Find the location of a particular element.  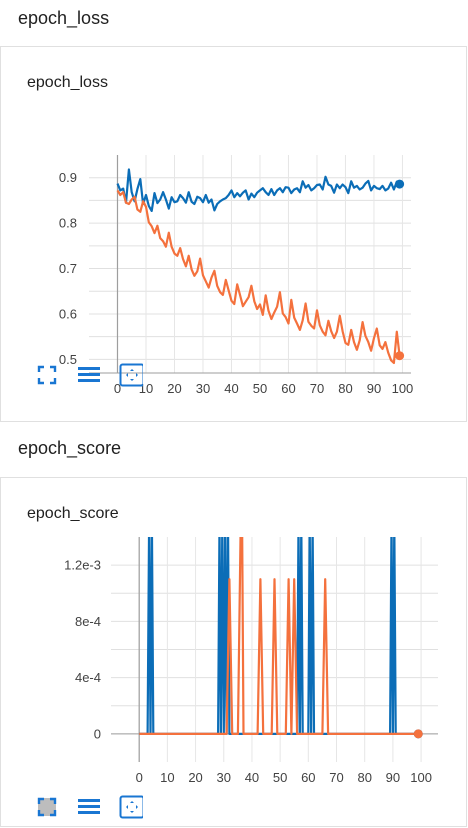

y-tick-label: 1.2e-3 is located at coordinates (82, 565).